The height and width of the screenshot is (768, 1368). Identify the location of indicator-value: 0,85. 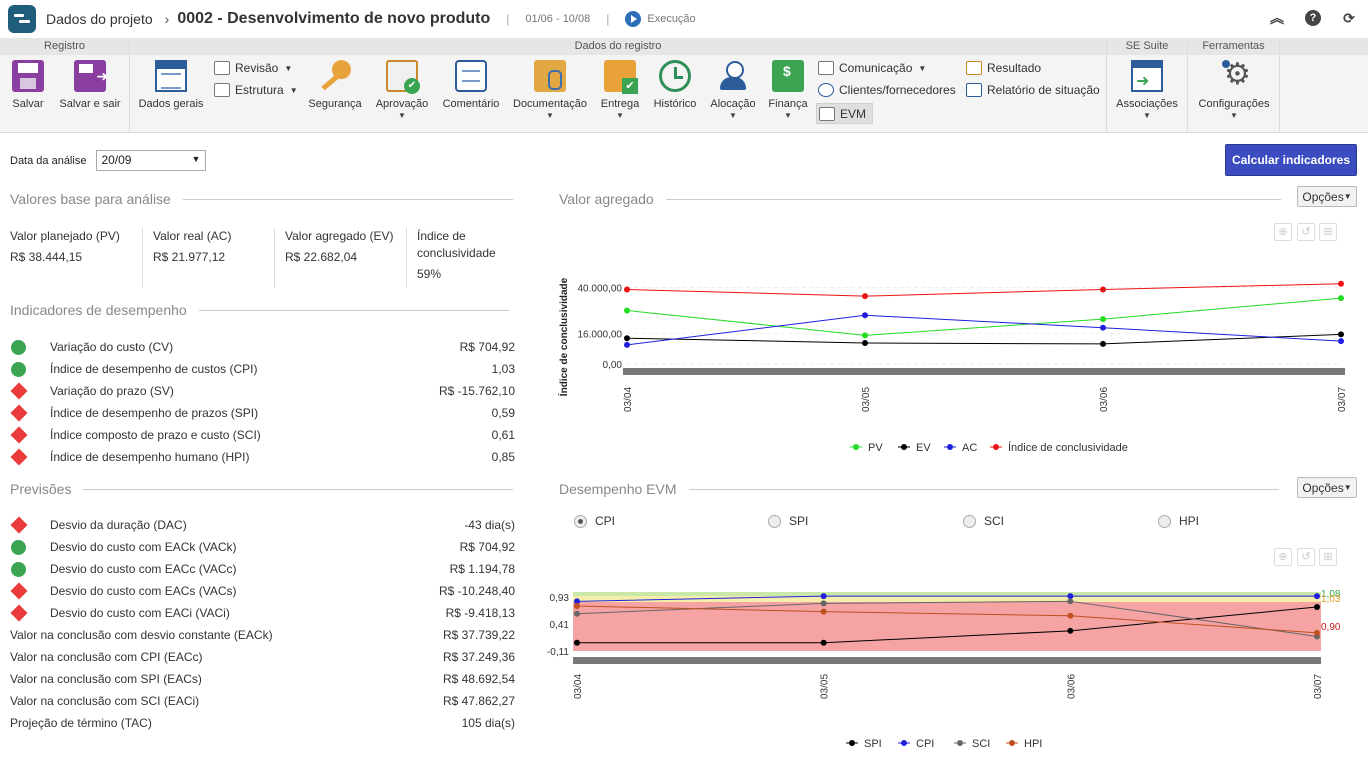
(503, 457).